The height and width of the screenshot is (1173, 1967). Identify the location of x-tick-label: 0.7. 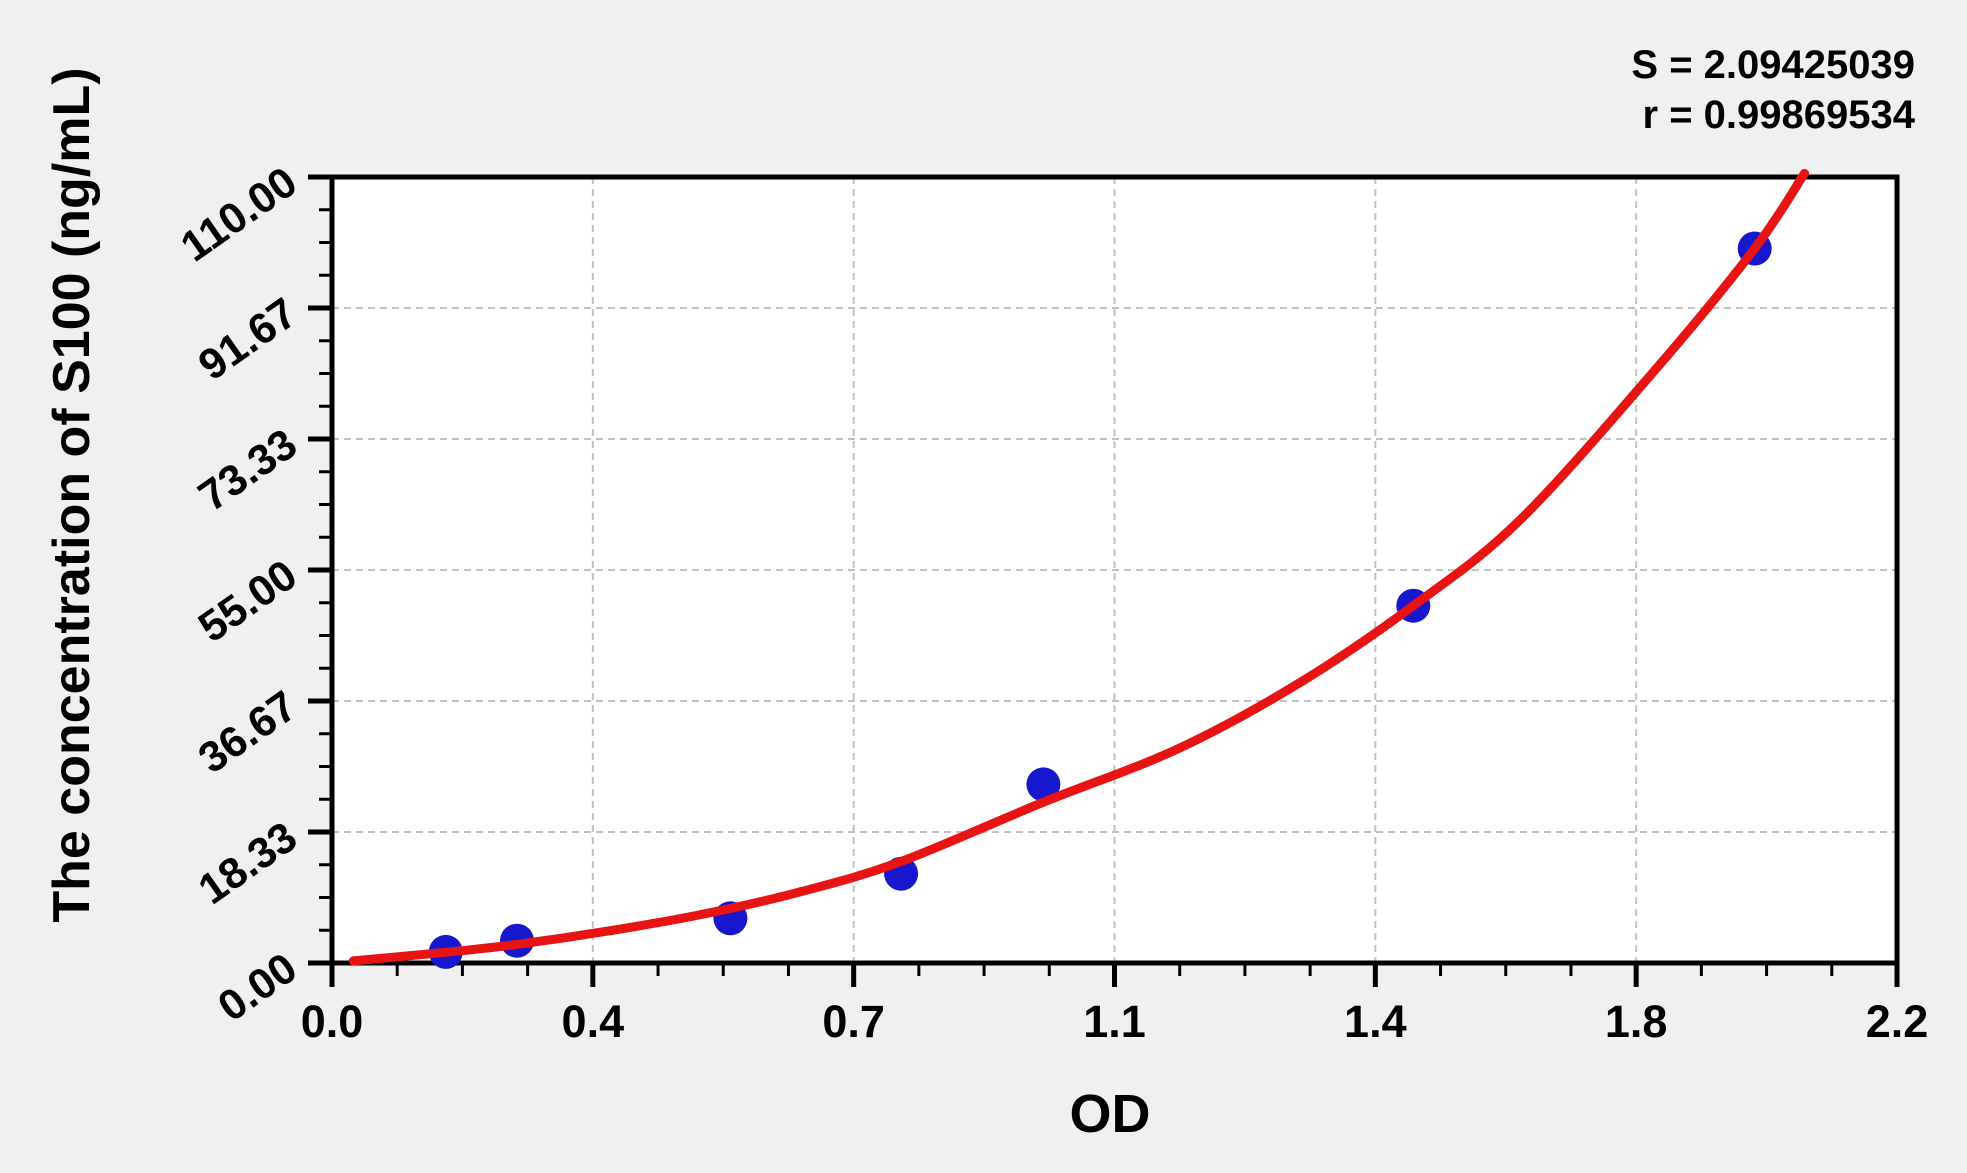
(853, 1021).